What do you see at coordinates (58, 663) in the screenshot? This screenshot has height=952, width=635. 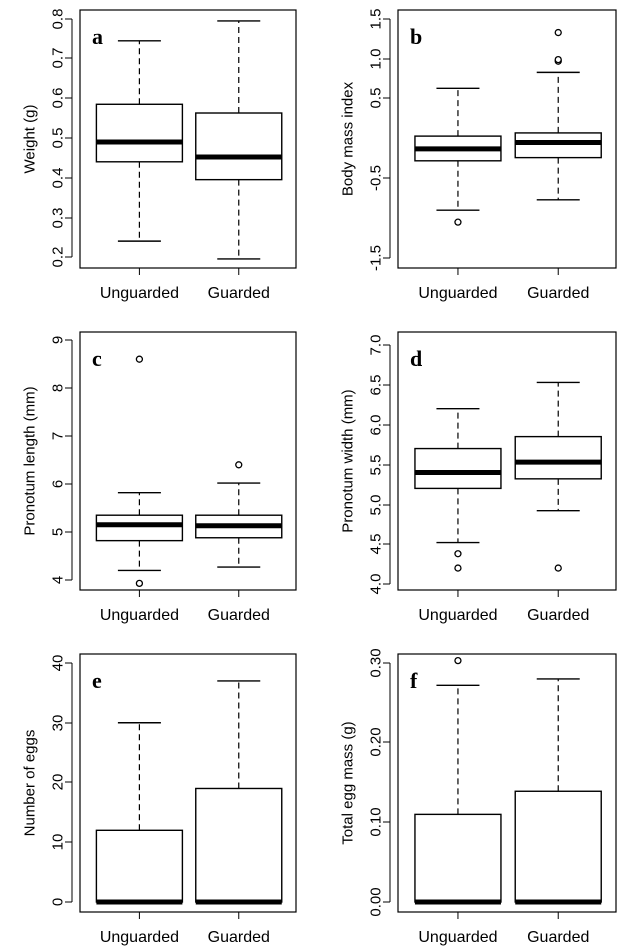 I see `y-tick-label: 40` at bounding box center [58, 663].